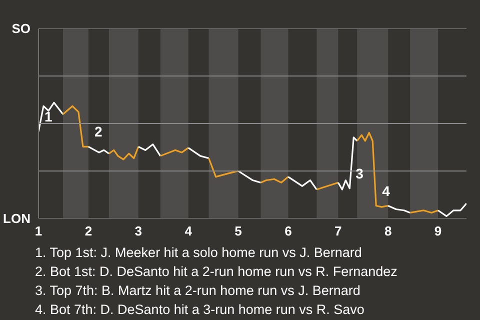 Image resolution: width=480 pixels, height=320 pixels. What do you see at coordinates (338, 231) in the screenshot?
I see `x-tick-label: 7` at bounding box center [338, 231].